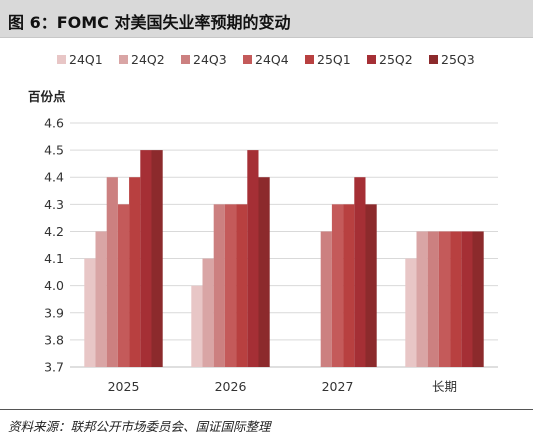 This screenshot has width=533, height=437. Describe the element at coordinates (467, 299) in the screenshot. I see `bar-25Q2-长期` at that location.